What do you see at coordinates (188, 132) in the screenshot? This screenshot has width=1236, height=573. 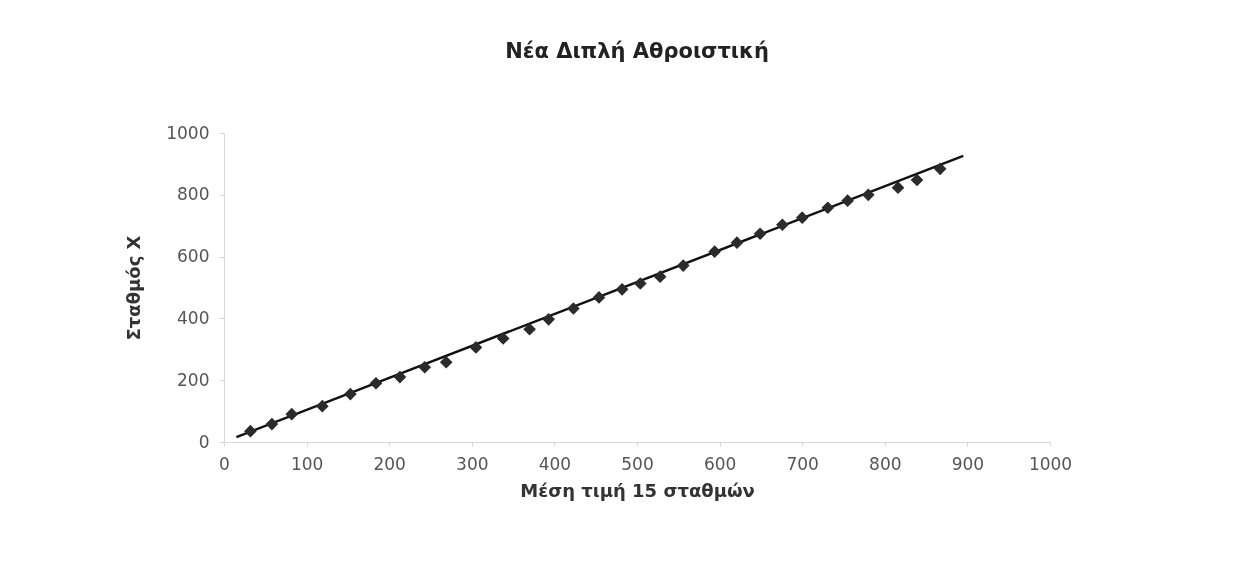 I see `y-tick-label: 1000` at bounding box center [188, 132].